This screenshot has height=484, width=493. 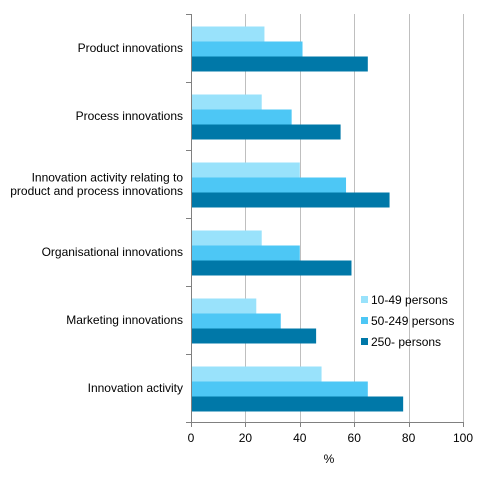 What do you see at coordinates (246, 438) in the screenshot?
I see `x-tick-label: 20` at bounding box center [246, 438].